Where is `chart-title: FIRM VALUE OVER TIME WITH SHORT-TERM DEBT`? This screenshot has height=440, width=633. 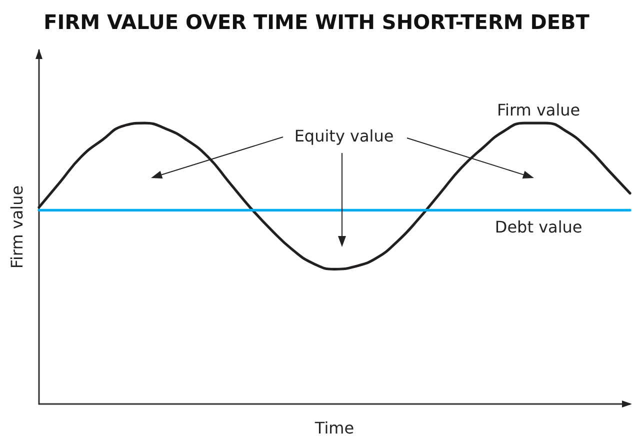
chart-title: FIRM VALUE OVER TIME WITH SHORT-TERM DEBT is located at coordinates (317, 22).